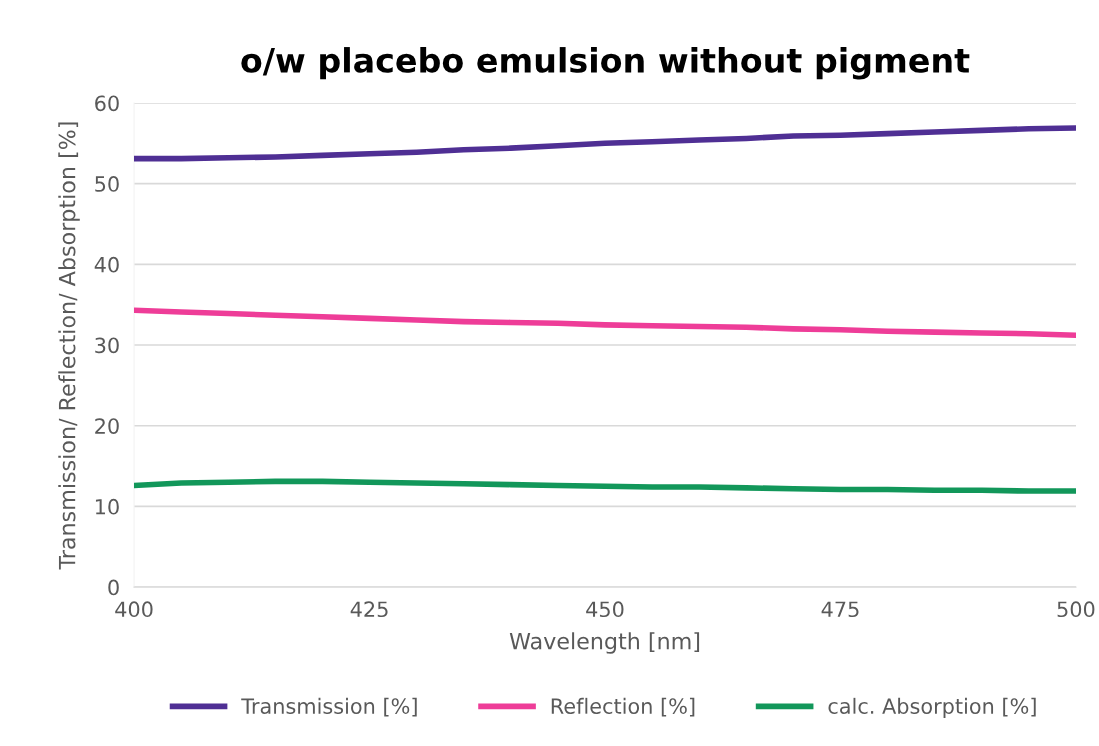 The height and width of the screenshot is (746, 1099). I want to click on y-tick-label: 0, so click(113, 587).